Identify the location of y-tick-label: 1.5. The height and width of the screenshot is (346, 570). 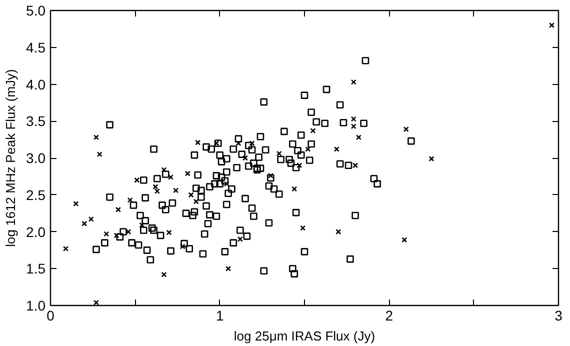
(36, 268).